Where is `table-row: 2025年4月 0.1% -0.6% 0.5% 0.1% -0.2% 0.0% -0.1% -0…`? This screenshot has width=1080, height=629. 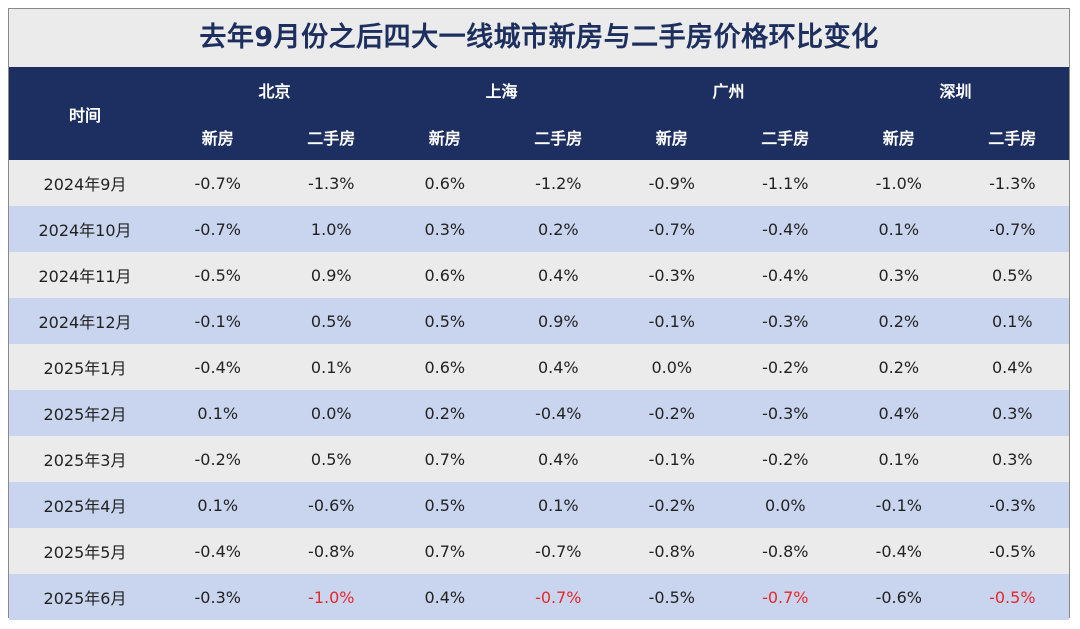
table-row: 2025年4月 0.1% -0.6% 0.5% 0.1% -0.2% 0.0% -0.1% -0… is located at coordinates (539, 505).